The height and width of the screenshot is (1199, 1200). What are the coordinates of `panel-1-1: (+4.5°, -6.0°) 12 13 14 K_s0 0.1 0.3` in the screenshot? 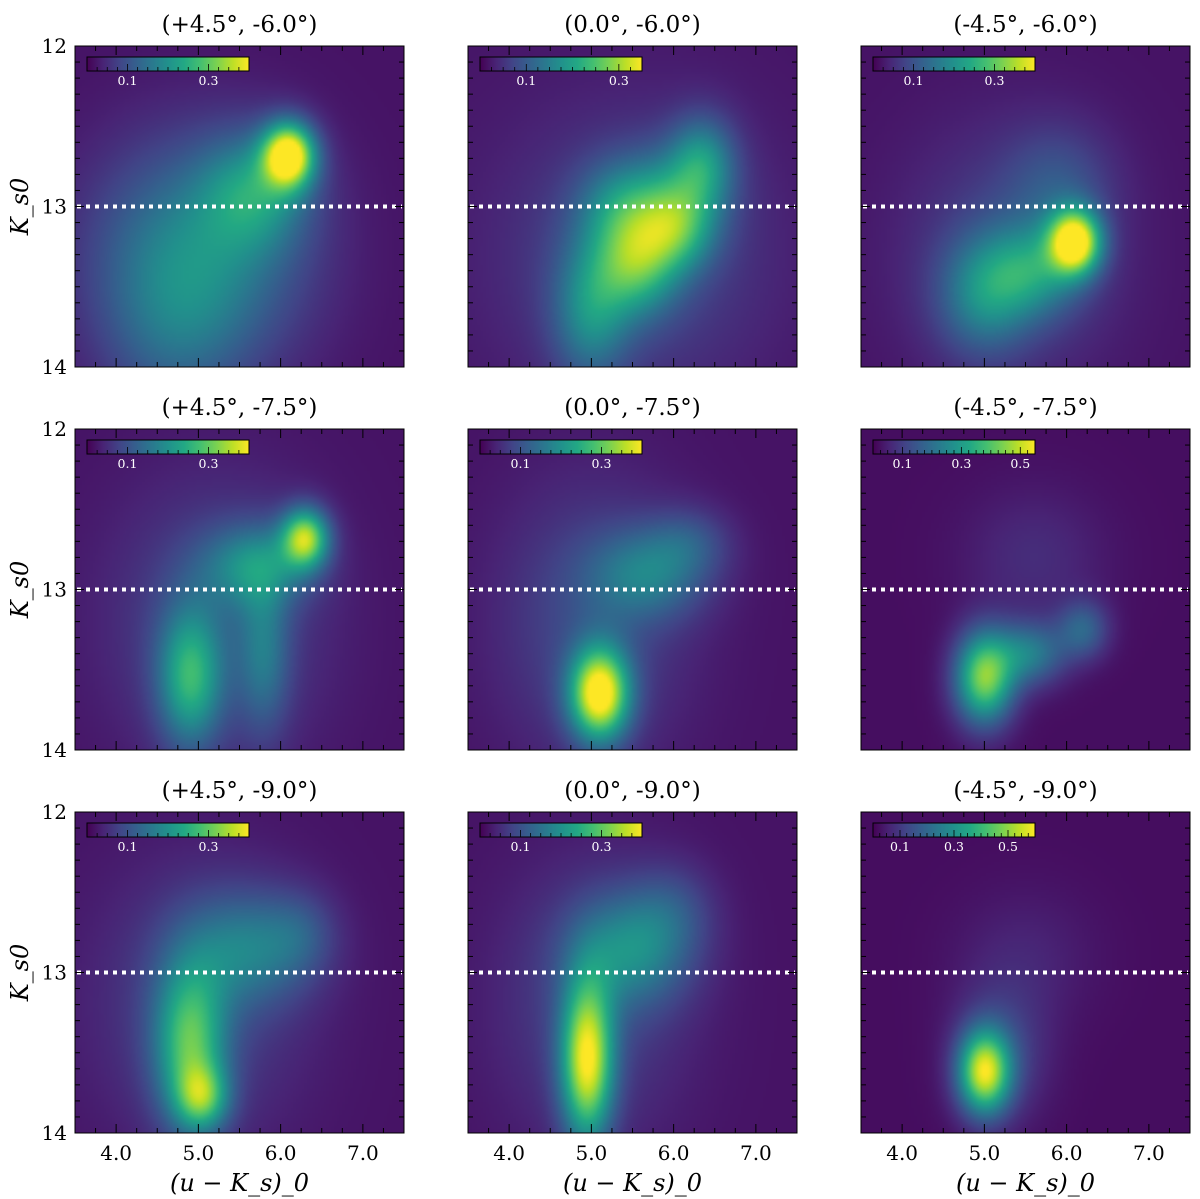 It's located at (205, 195).